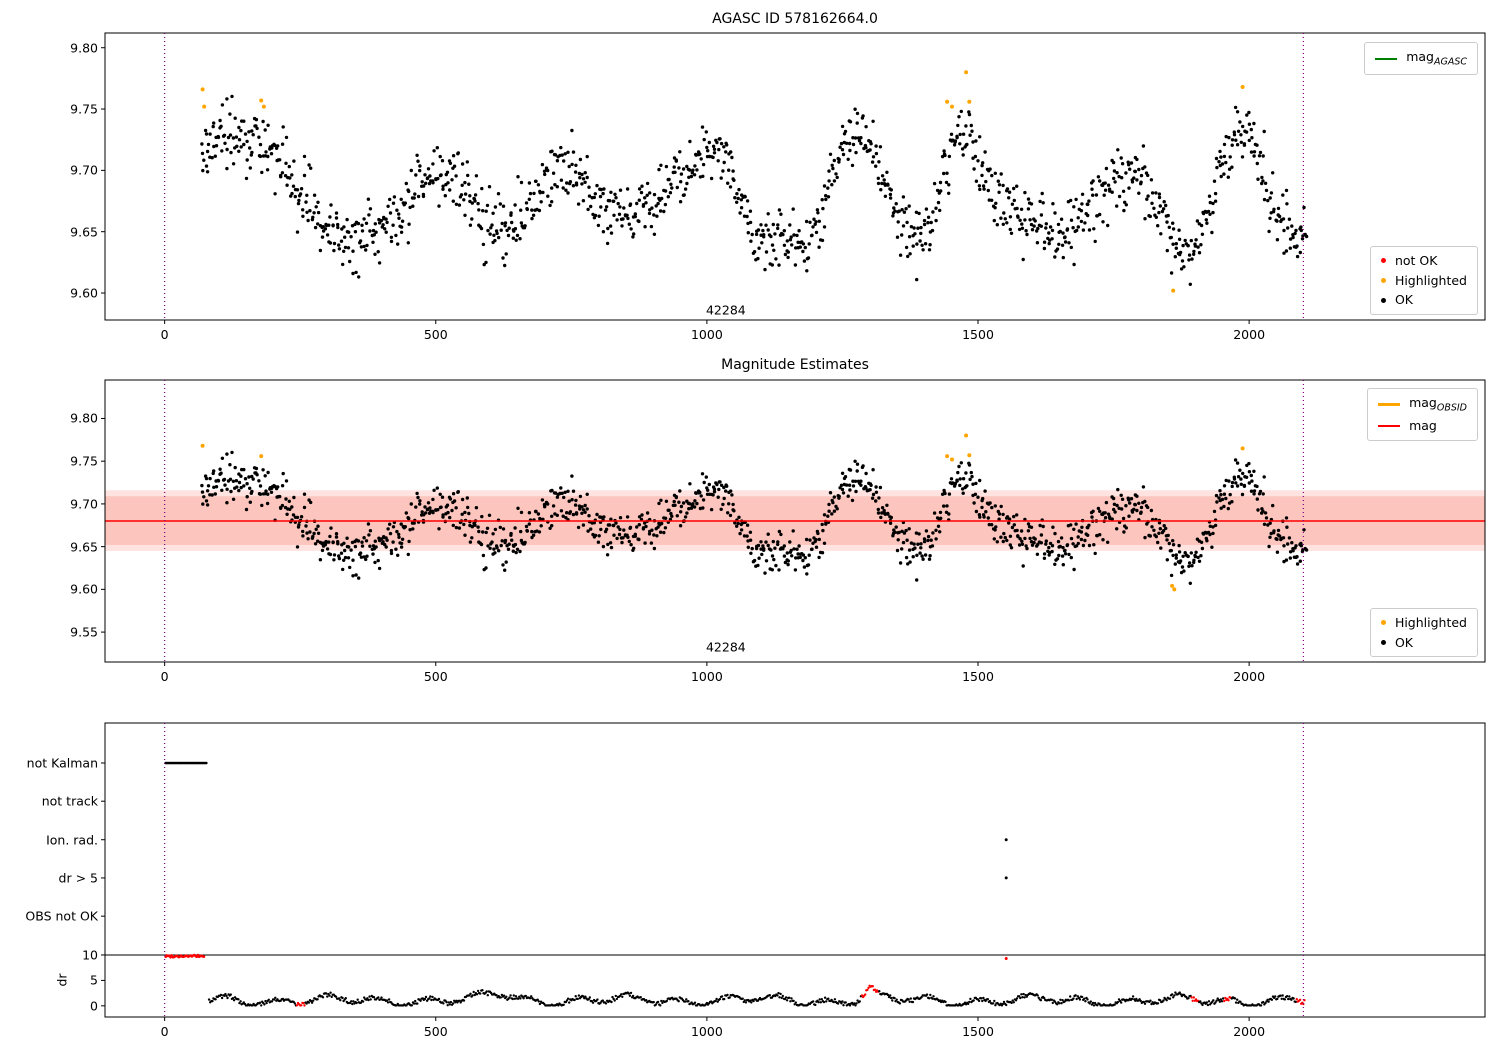  Describe the element at coordinates (586, 956) in the screenshot. I see `dr-not-ok-points` at that location.